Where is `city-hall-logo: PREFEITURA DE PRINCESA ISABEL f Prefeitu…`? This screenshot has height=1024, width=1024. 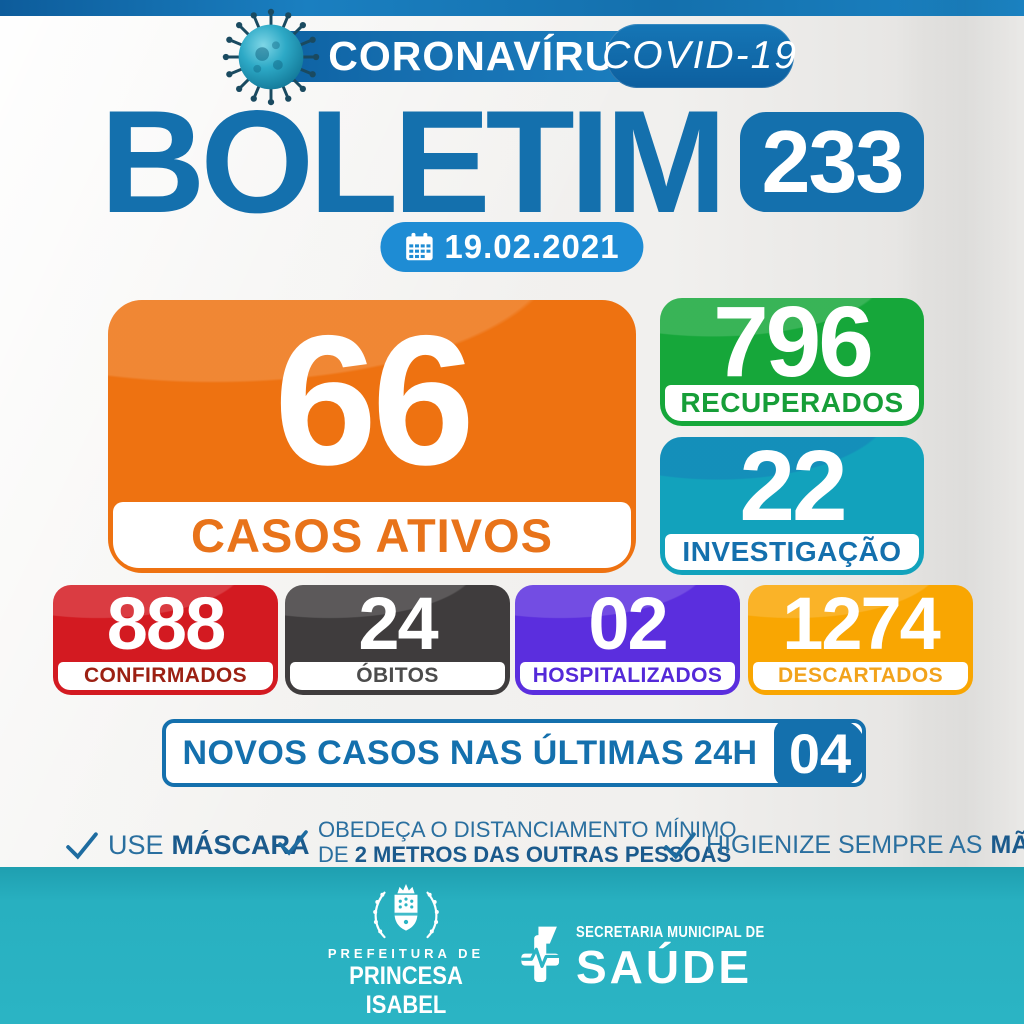 city-hall-logo: PREFEITURA DE PRINCESA ISABEL f Prefeitu… is located at coordinates (406, 952).